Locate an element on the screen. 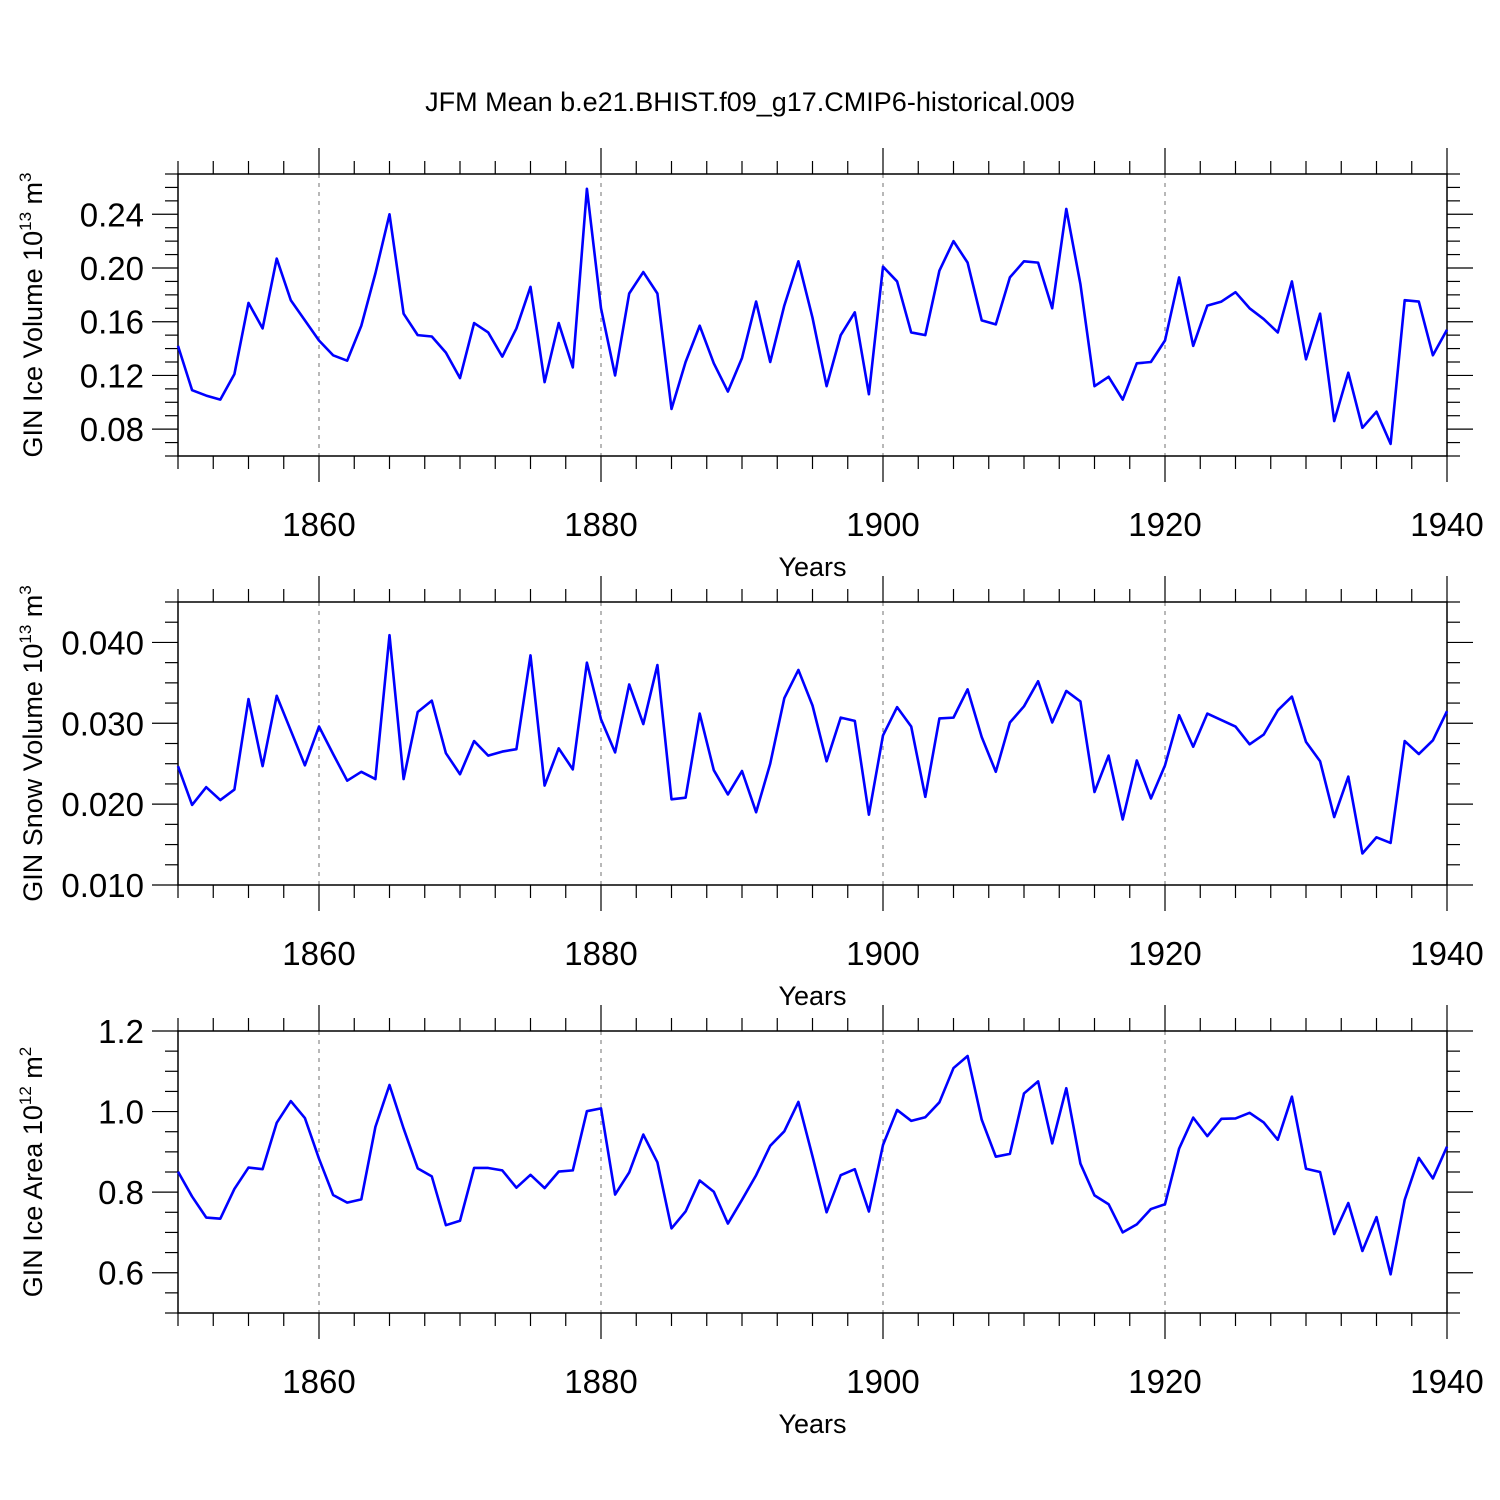  y-tick-label: 0.040 is located at coordinates (102, 642).